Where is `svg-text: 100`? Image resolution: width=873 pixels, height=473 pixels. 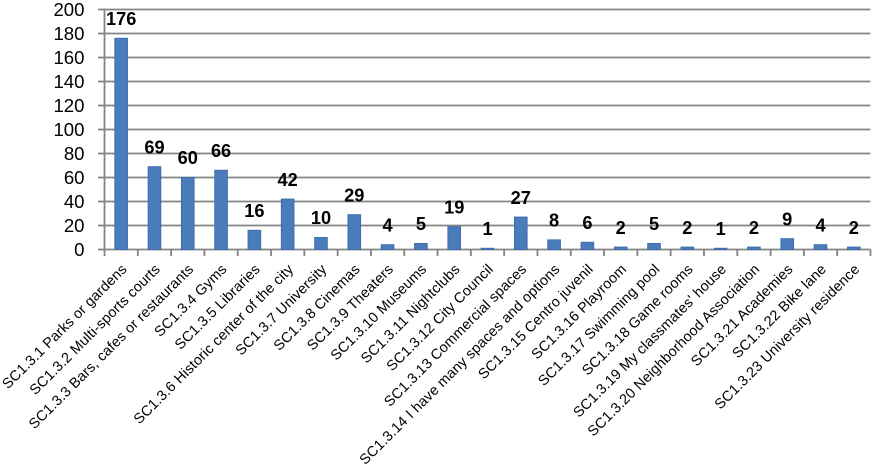 svg-text: 100 is located at coordinates (68, 129).